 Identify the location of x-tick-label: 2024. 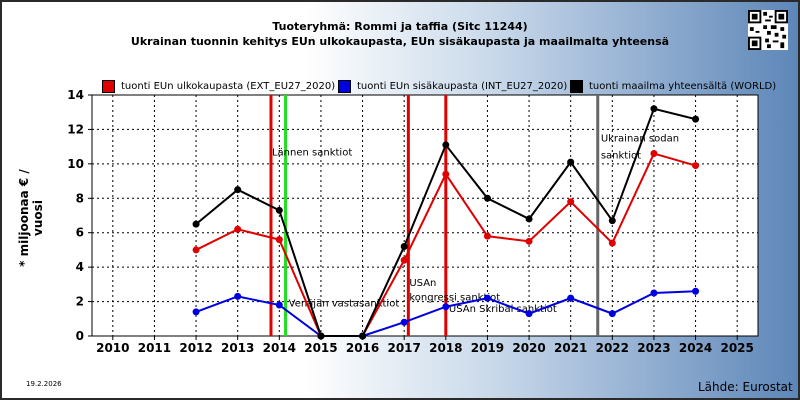
(695, 348).